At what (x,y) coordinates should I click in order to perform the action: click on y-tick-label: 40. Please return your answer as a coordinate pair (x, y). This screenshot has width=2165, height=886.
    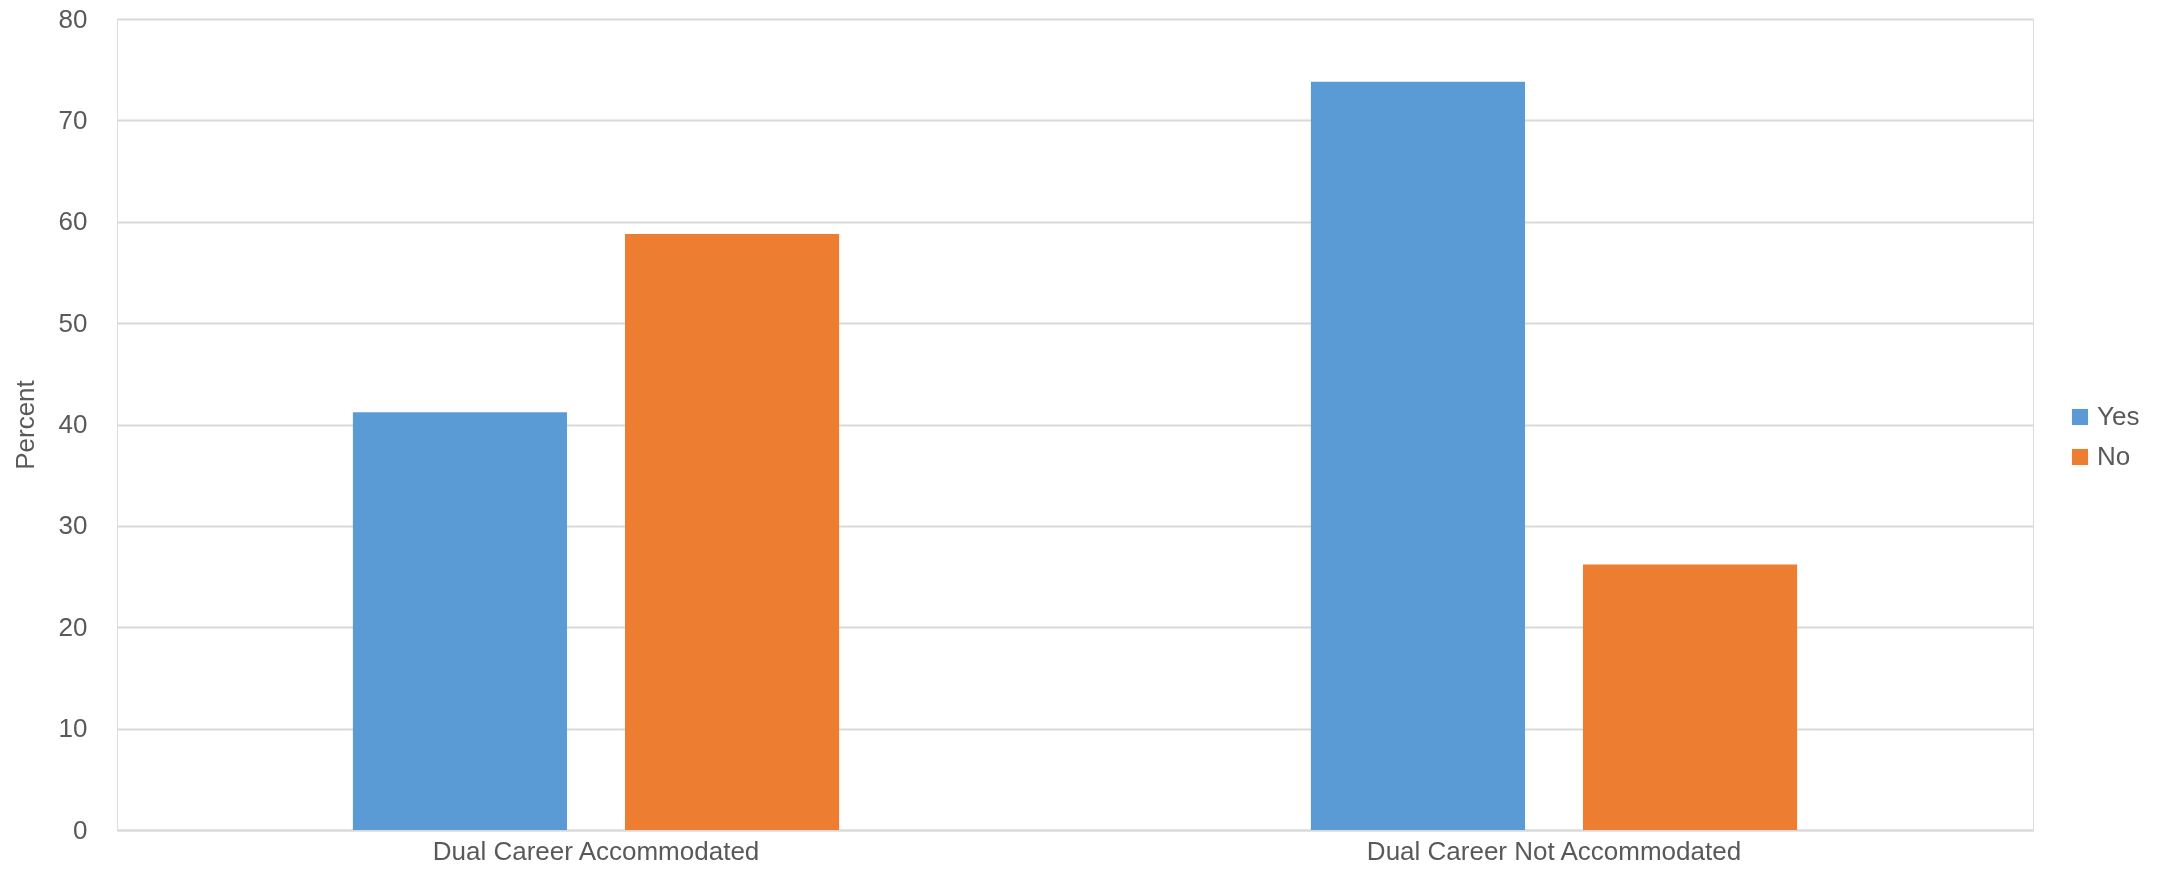
    Looking at the image, I should click on (73, 424).